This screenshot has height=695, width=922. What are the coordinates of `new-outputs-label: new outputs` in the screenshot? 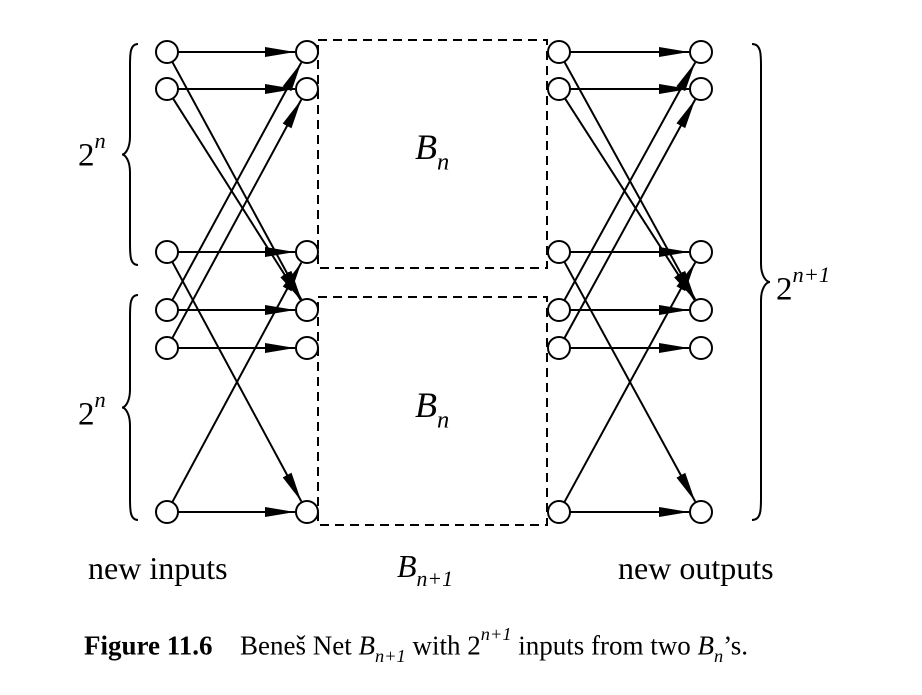 It's located at (696, 568).